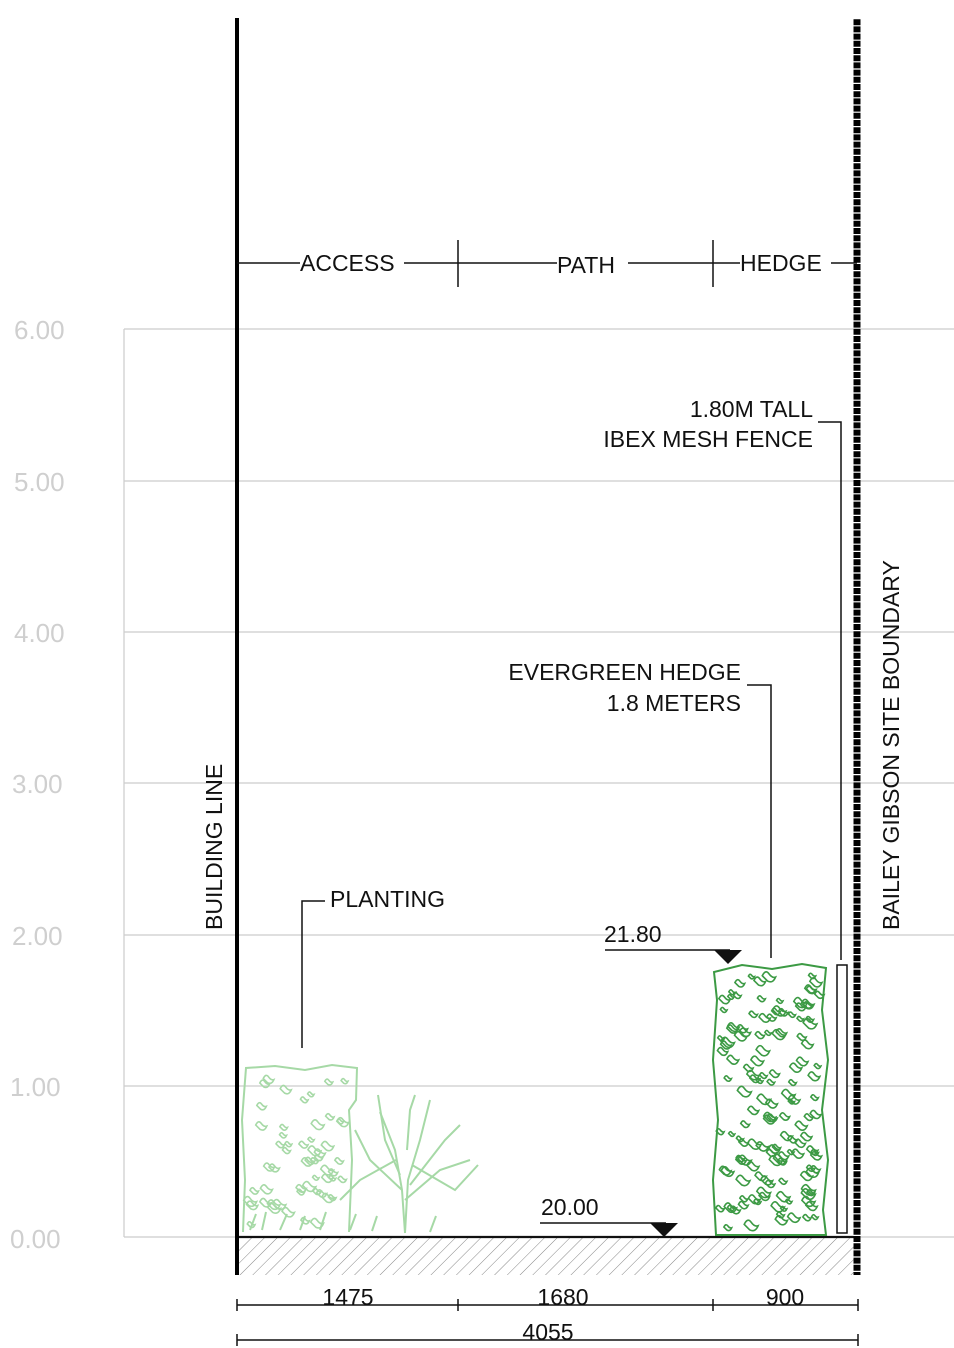  I want to click on fence-label-line2: IBEX MESH FENCE, so click(708, 439).